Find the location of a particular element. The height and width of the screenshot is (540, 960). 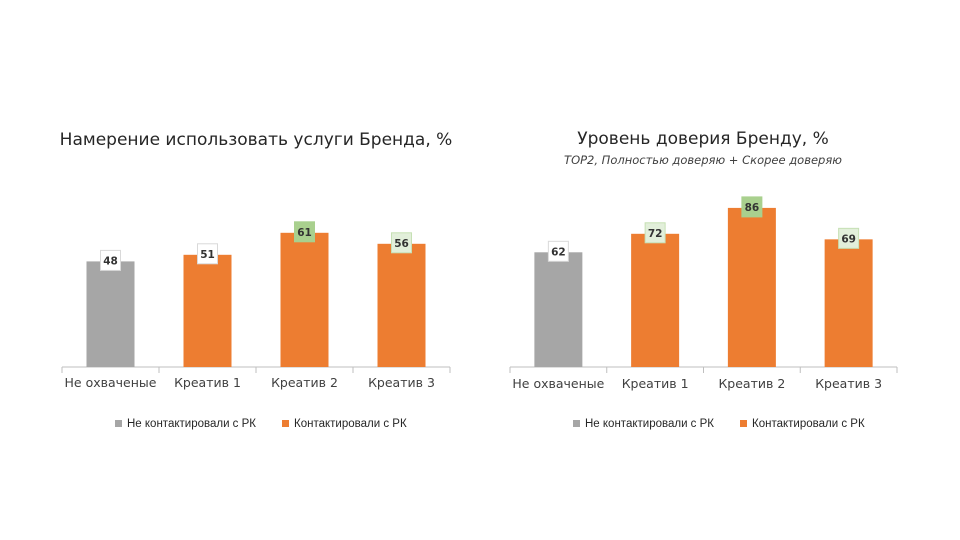

intent-data-label-2: 51 is located at coordinates (207, 255).